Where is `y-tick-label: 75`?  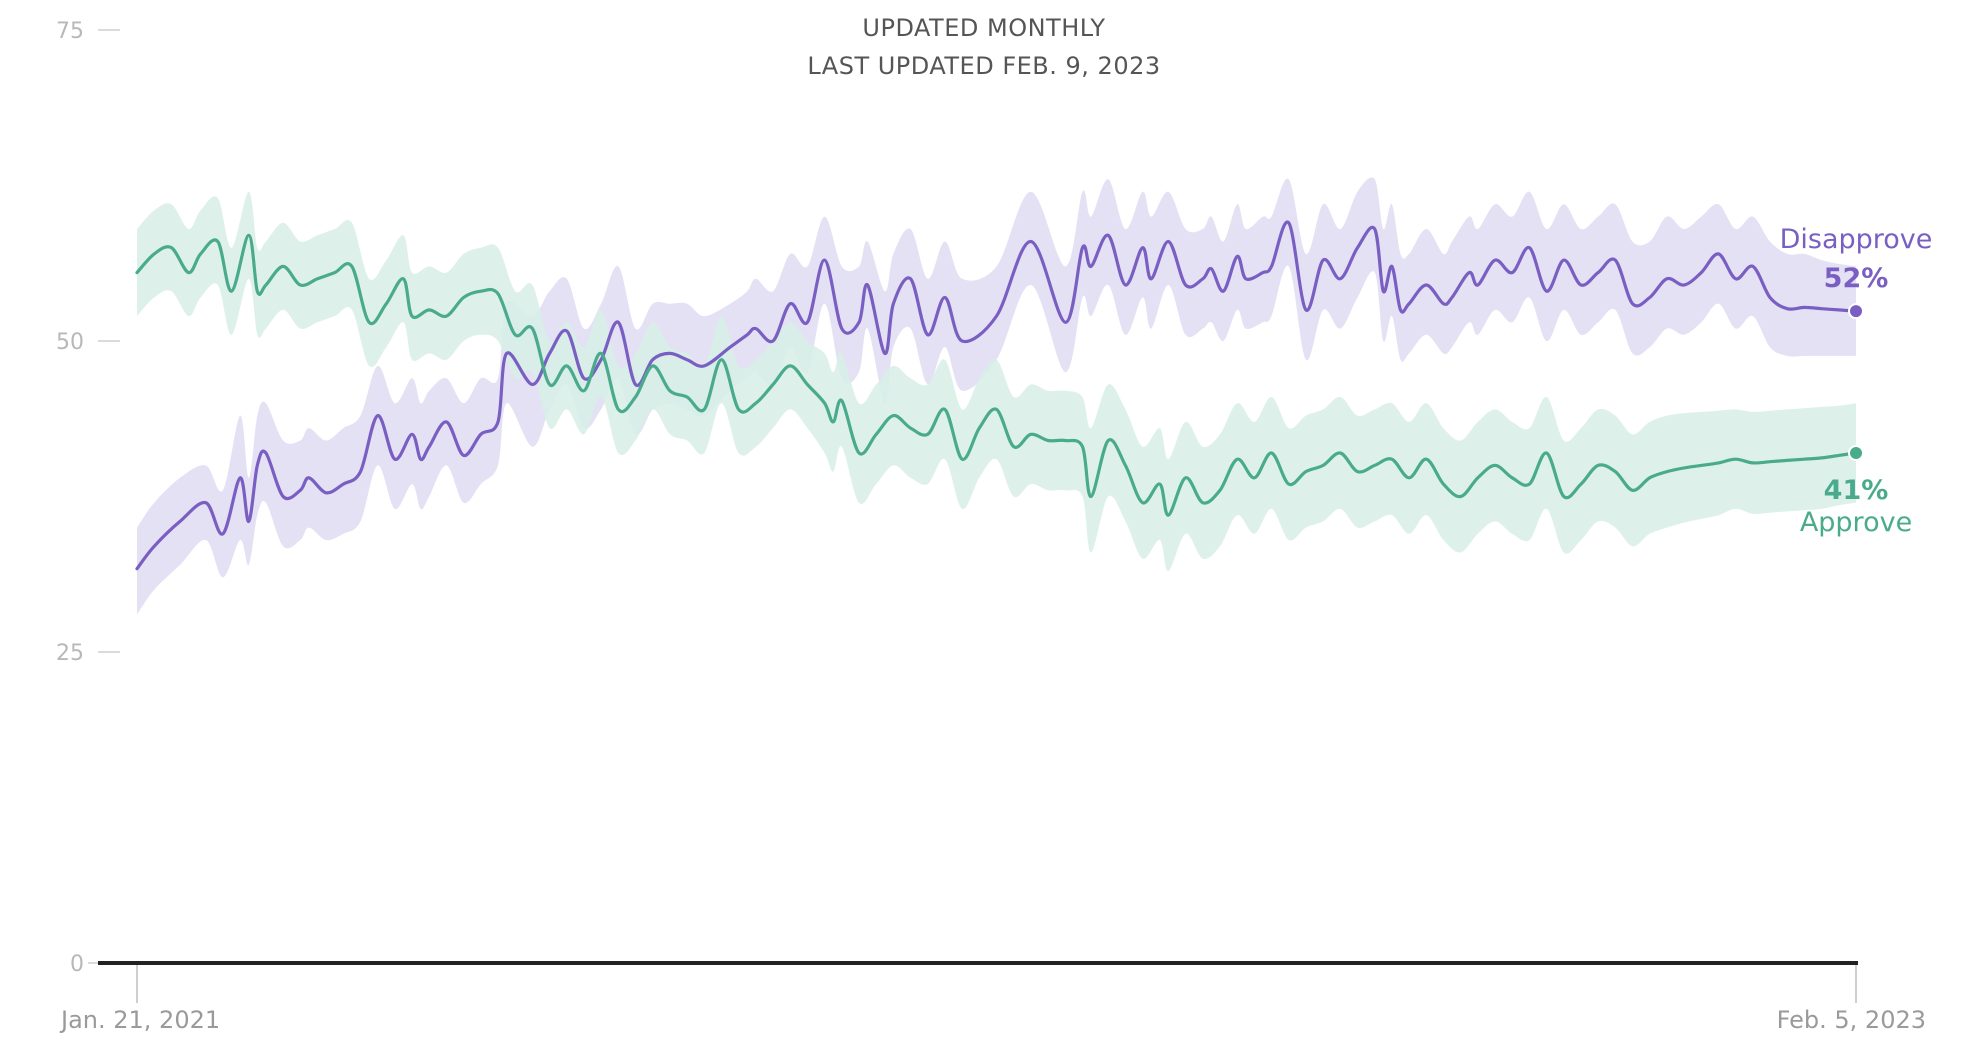 y-tick-label: 75 is located at coordinates (70, 31).